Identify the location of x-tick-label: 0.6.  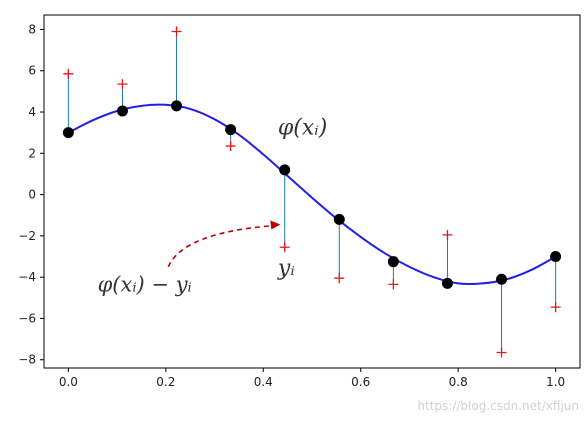
(360, 382).